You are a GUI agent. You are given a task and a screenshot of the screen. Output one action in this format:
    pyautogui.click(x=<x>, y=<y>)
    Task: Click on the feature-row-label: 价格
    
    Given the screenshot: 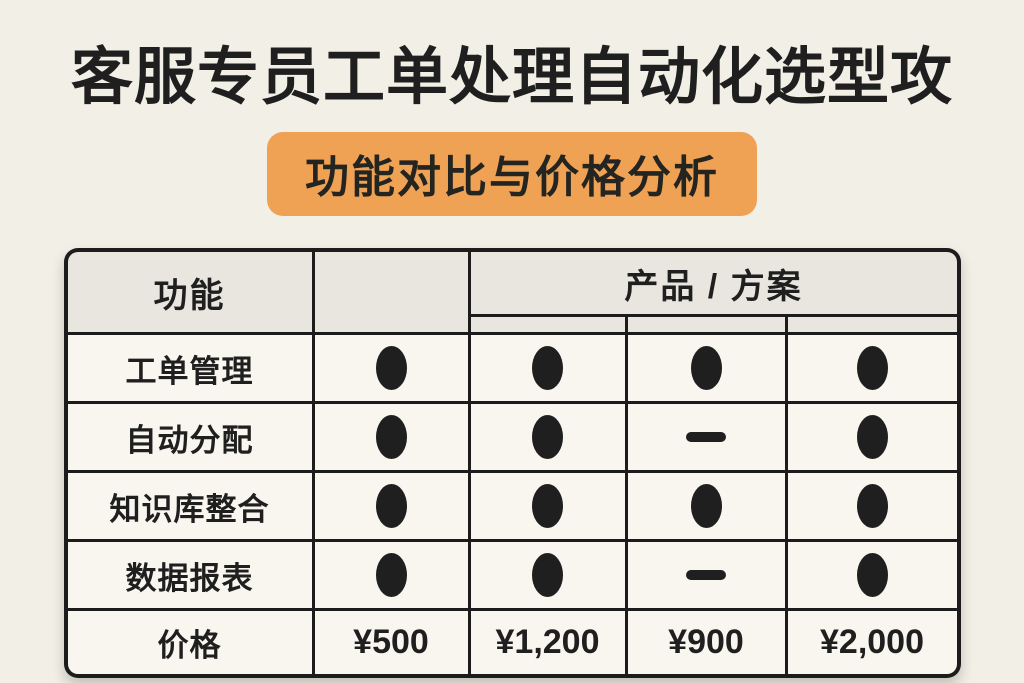 What is the action you would take?
    pyautogui.click(x=189, y=642)
    